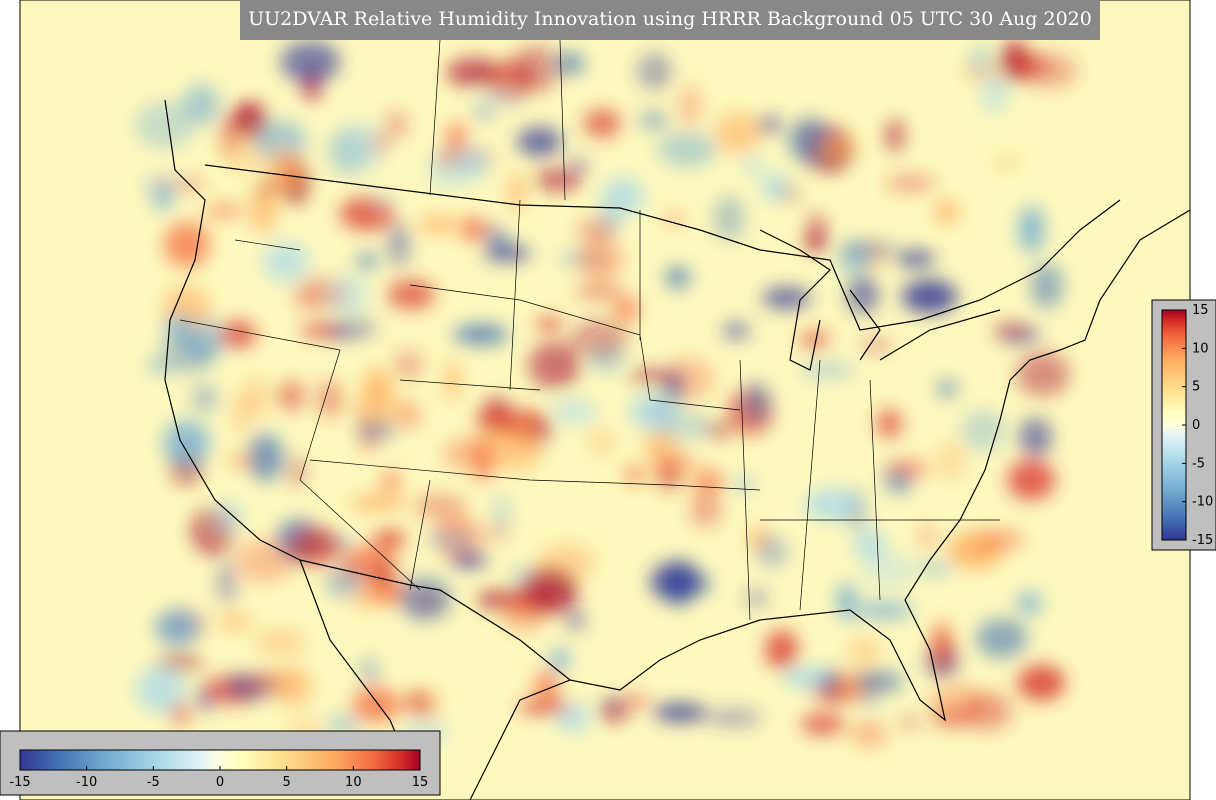  What do you see at coordinates (670, 20) in the screenshot?
I see `title-box` at bounding box center [670, 20].